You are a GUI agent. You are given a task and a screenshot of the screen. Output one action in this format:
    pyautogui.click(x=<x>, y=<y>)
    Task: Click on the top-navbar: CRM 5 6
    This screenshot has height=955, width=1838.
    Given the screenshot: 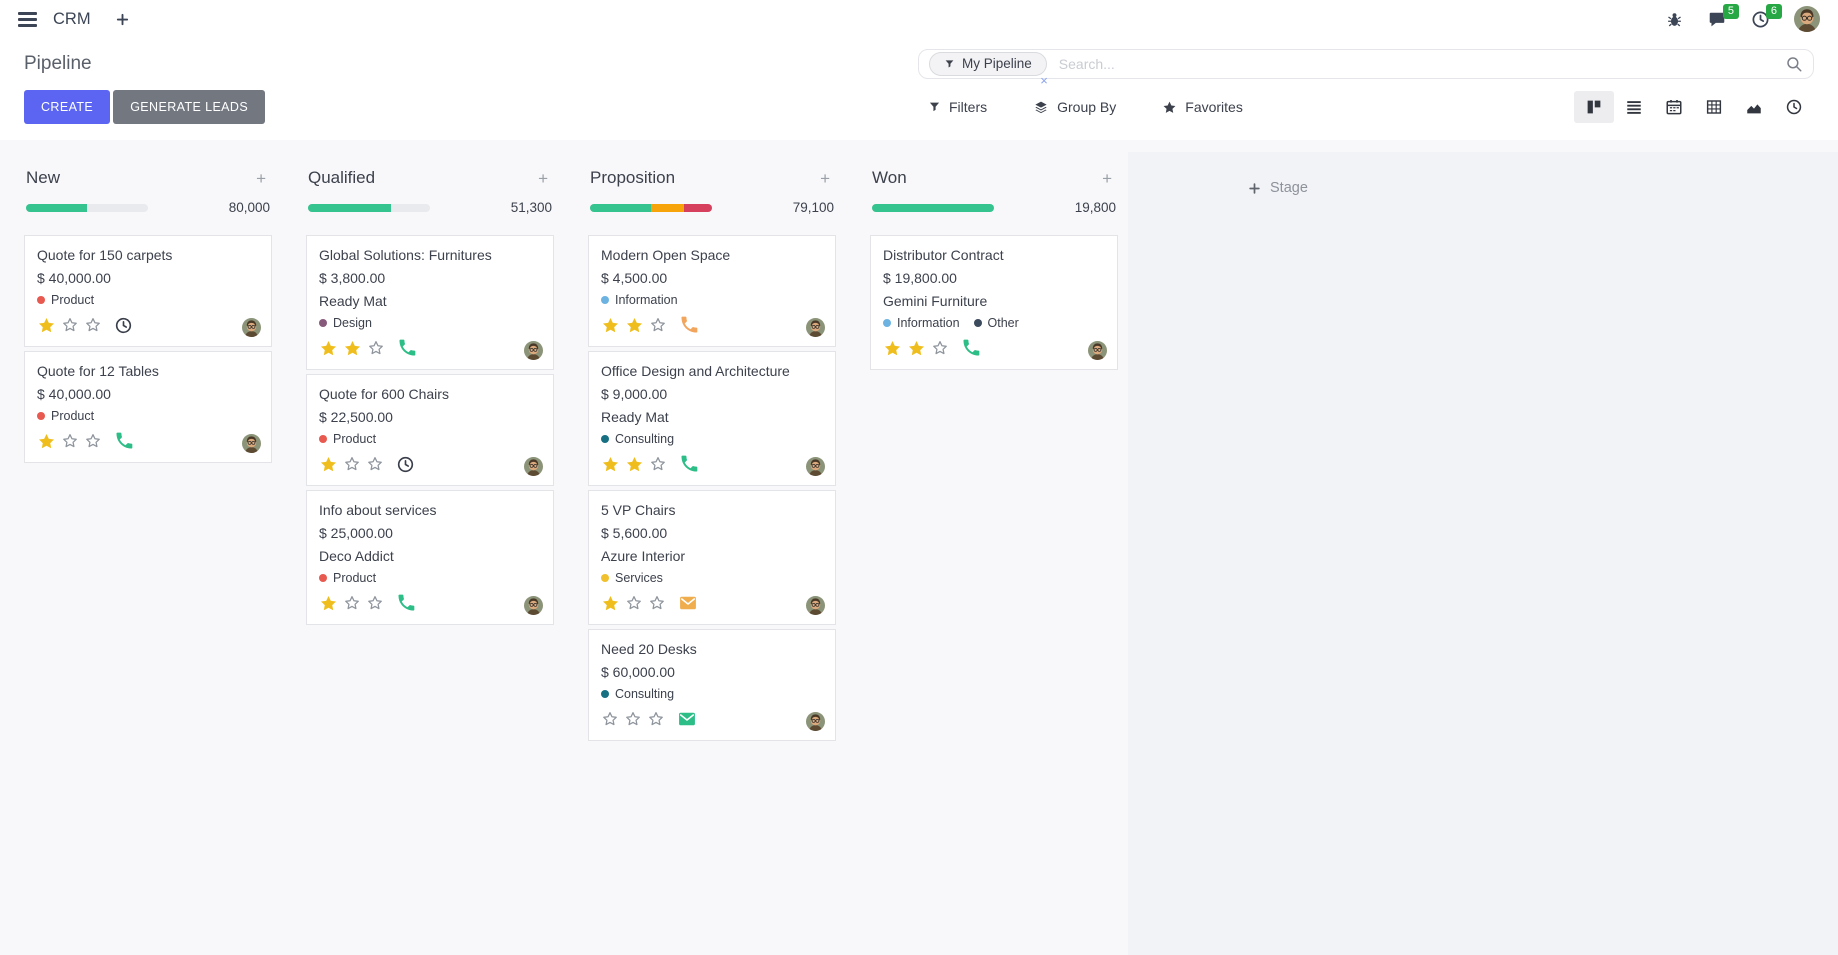 What is the action you would take?
    pyautogui.click(x=919, y=19)
    